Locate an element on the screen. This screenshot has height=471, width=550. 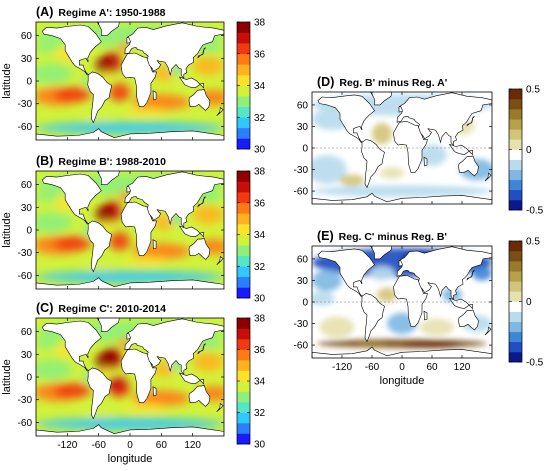
land-indonesia is located at coordinates (191, 82).